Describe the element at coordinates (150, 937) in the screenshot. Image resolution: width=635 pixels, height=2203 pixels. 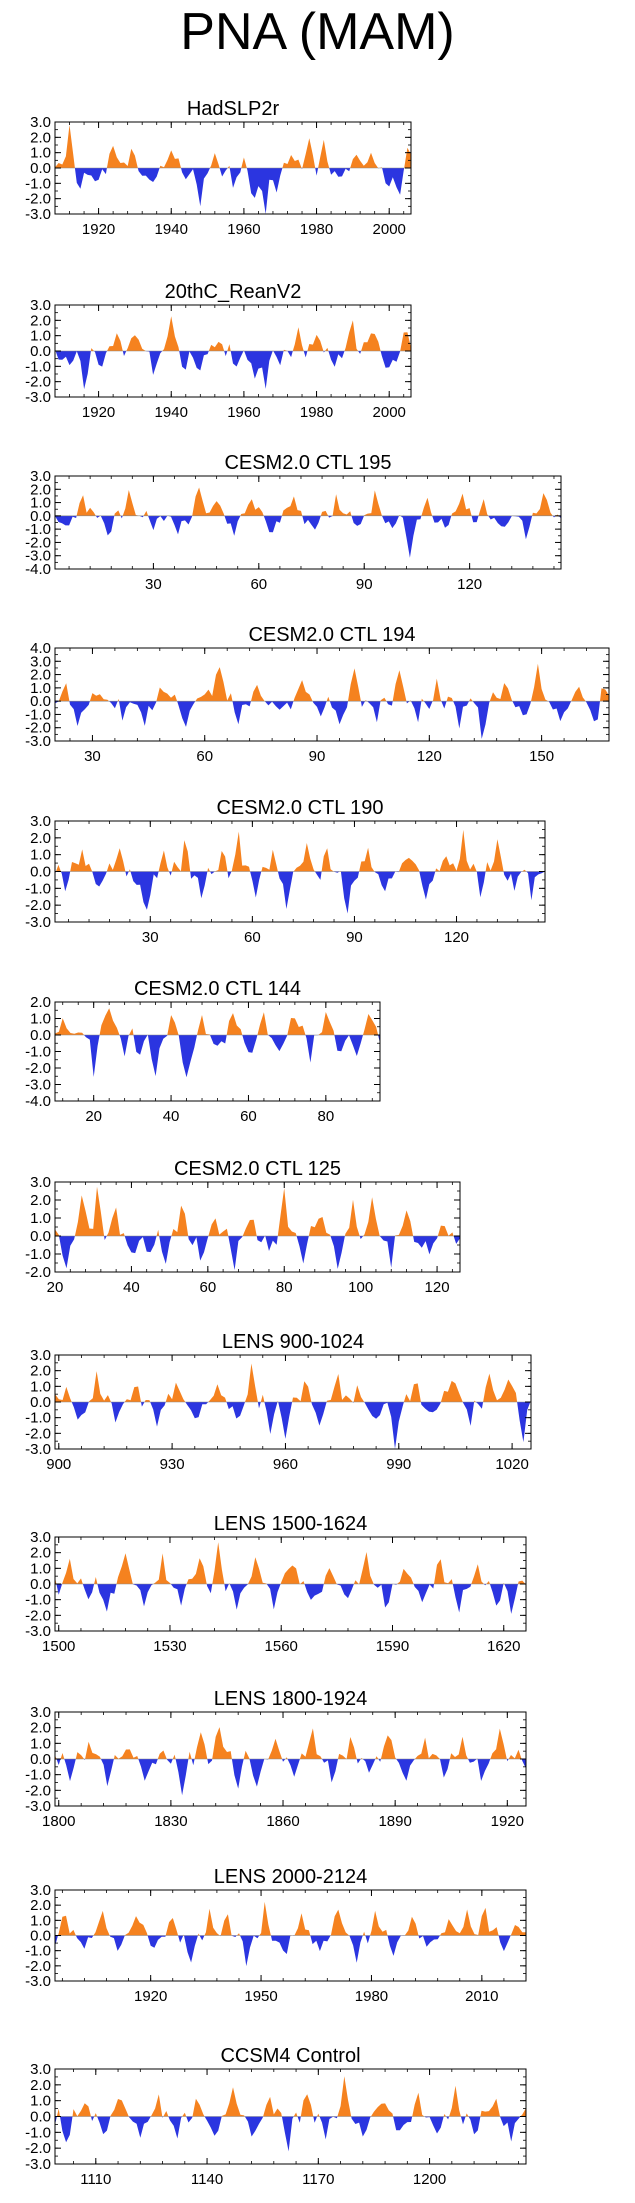
I see `x-tick-label: 30` at that location.